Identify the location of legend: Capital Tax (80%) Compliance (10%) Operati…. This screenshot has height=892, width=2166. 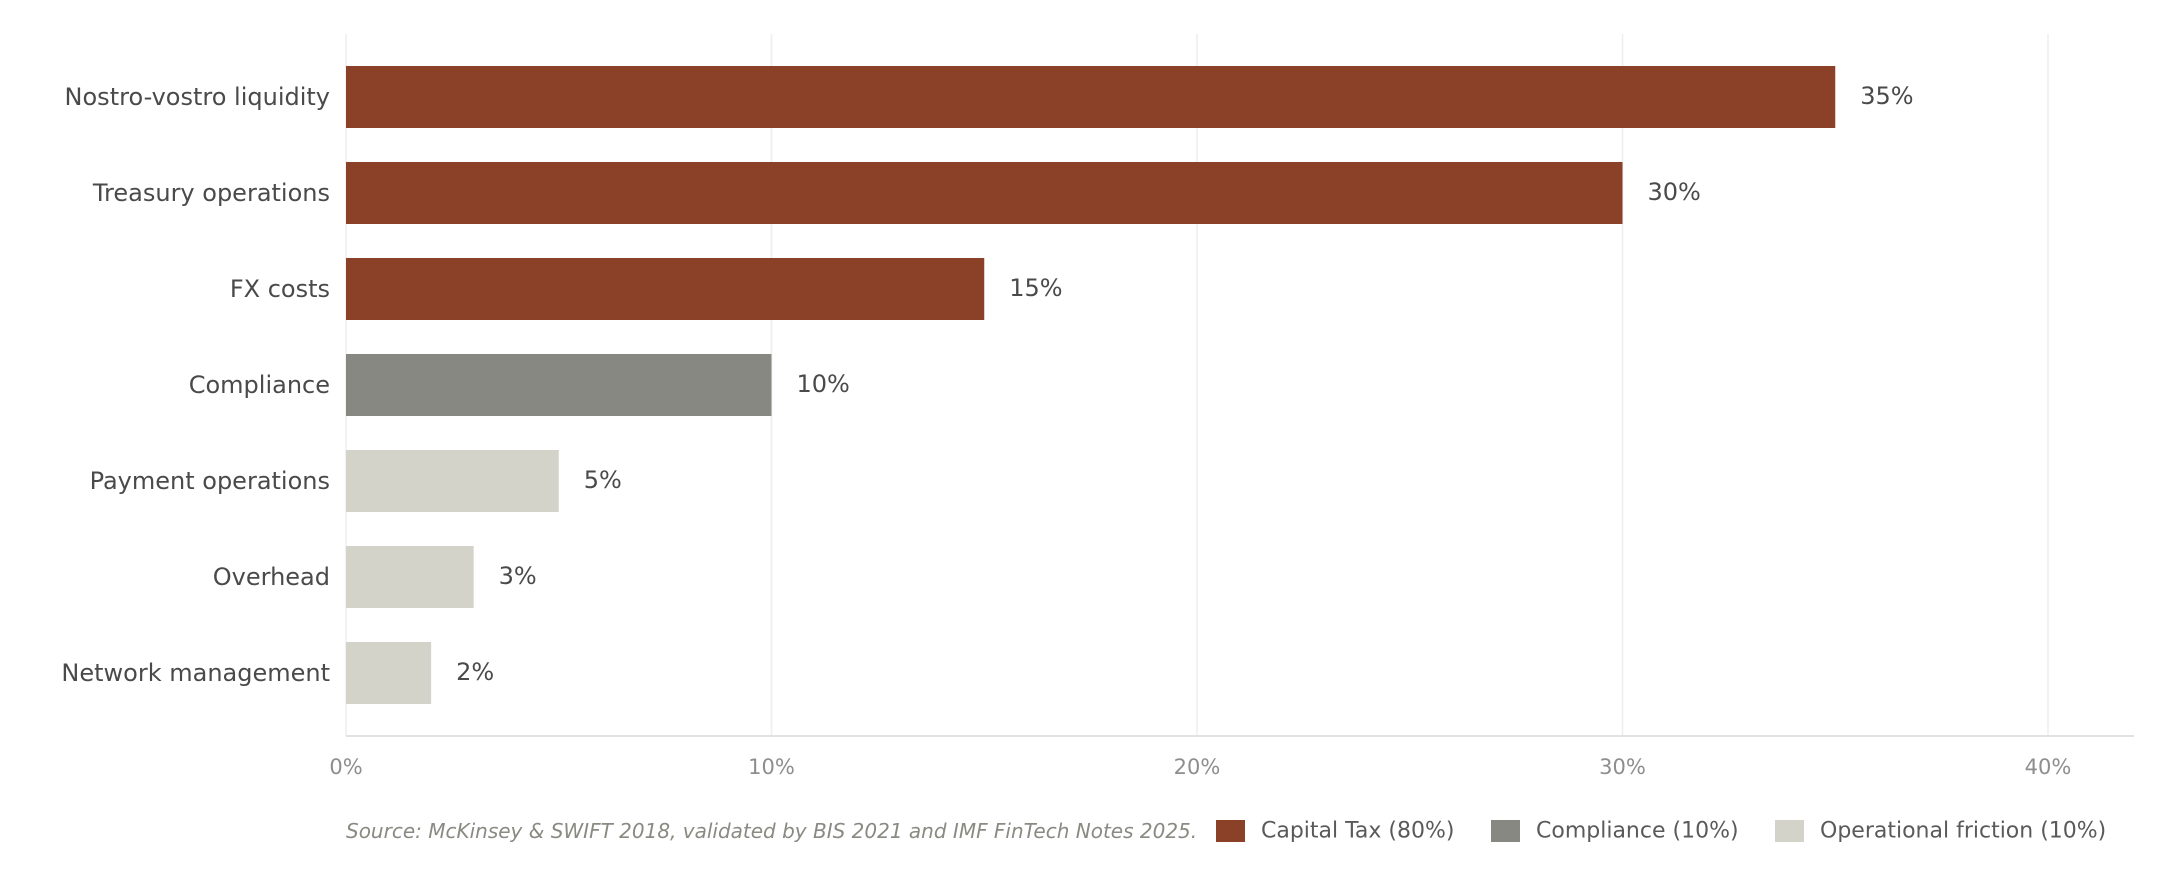
(1661, 831).